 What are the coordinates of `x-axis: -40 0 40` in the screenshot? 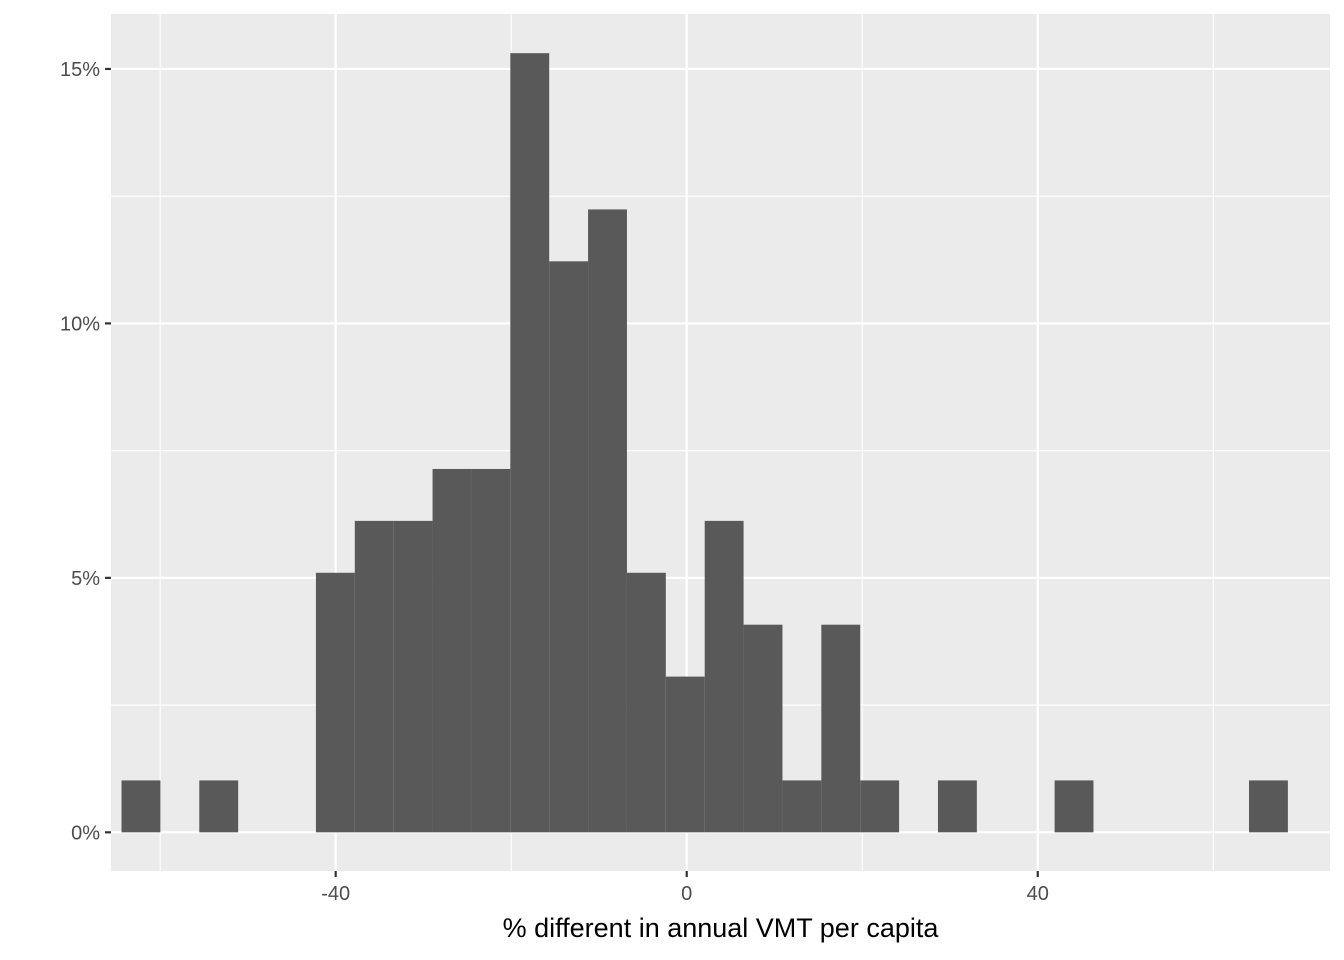 It's located at (685, 888).